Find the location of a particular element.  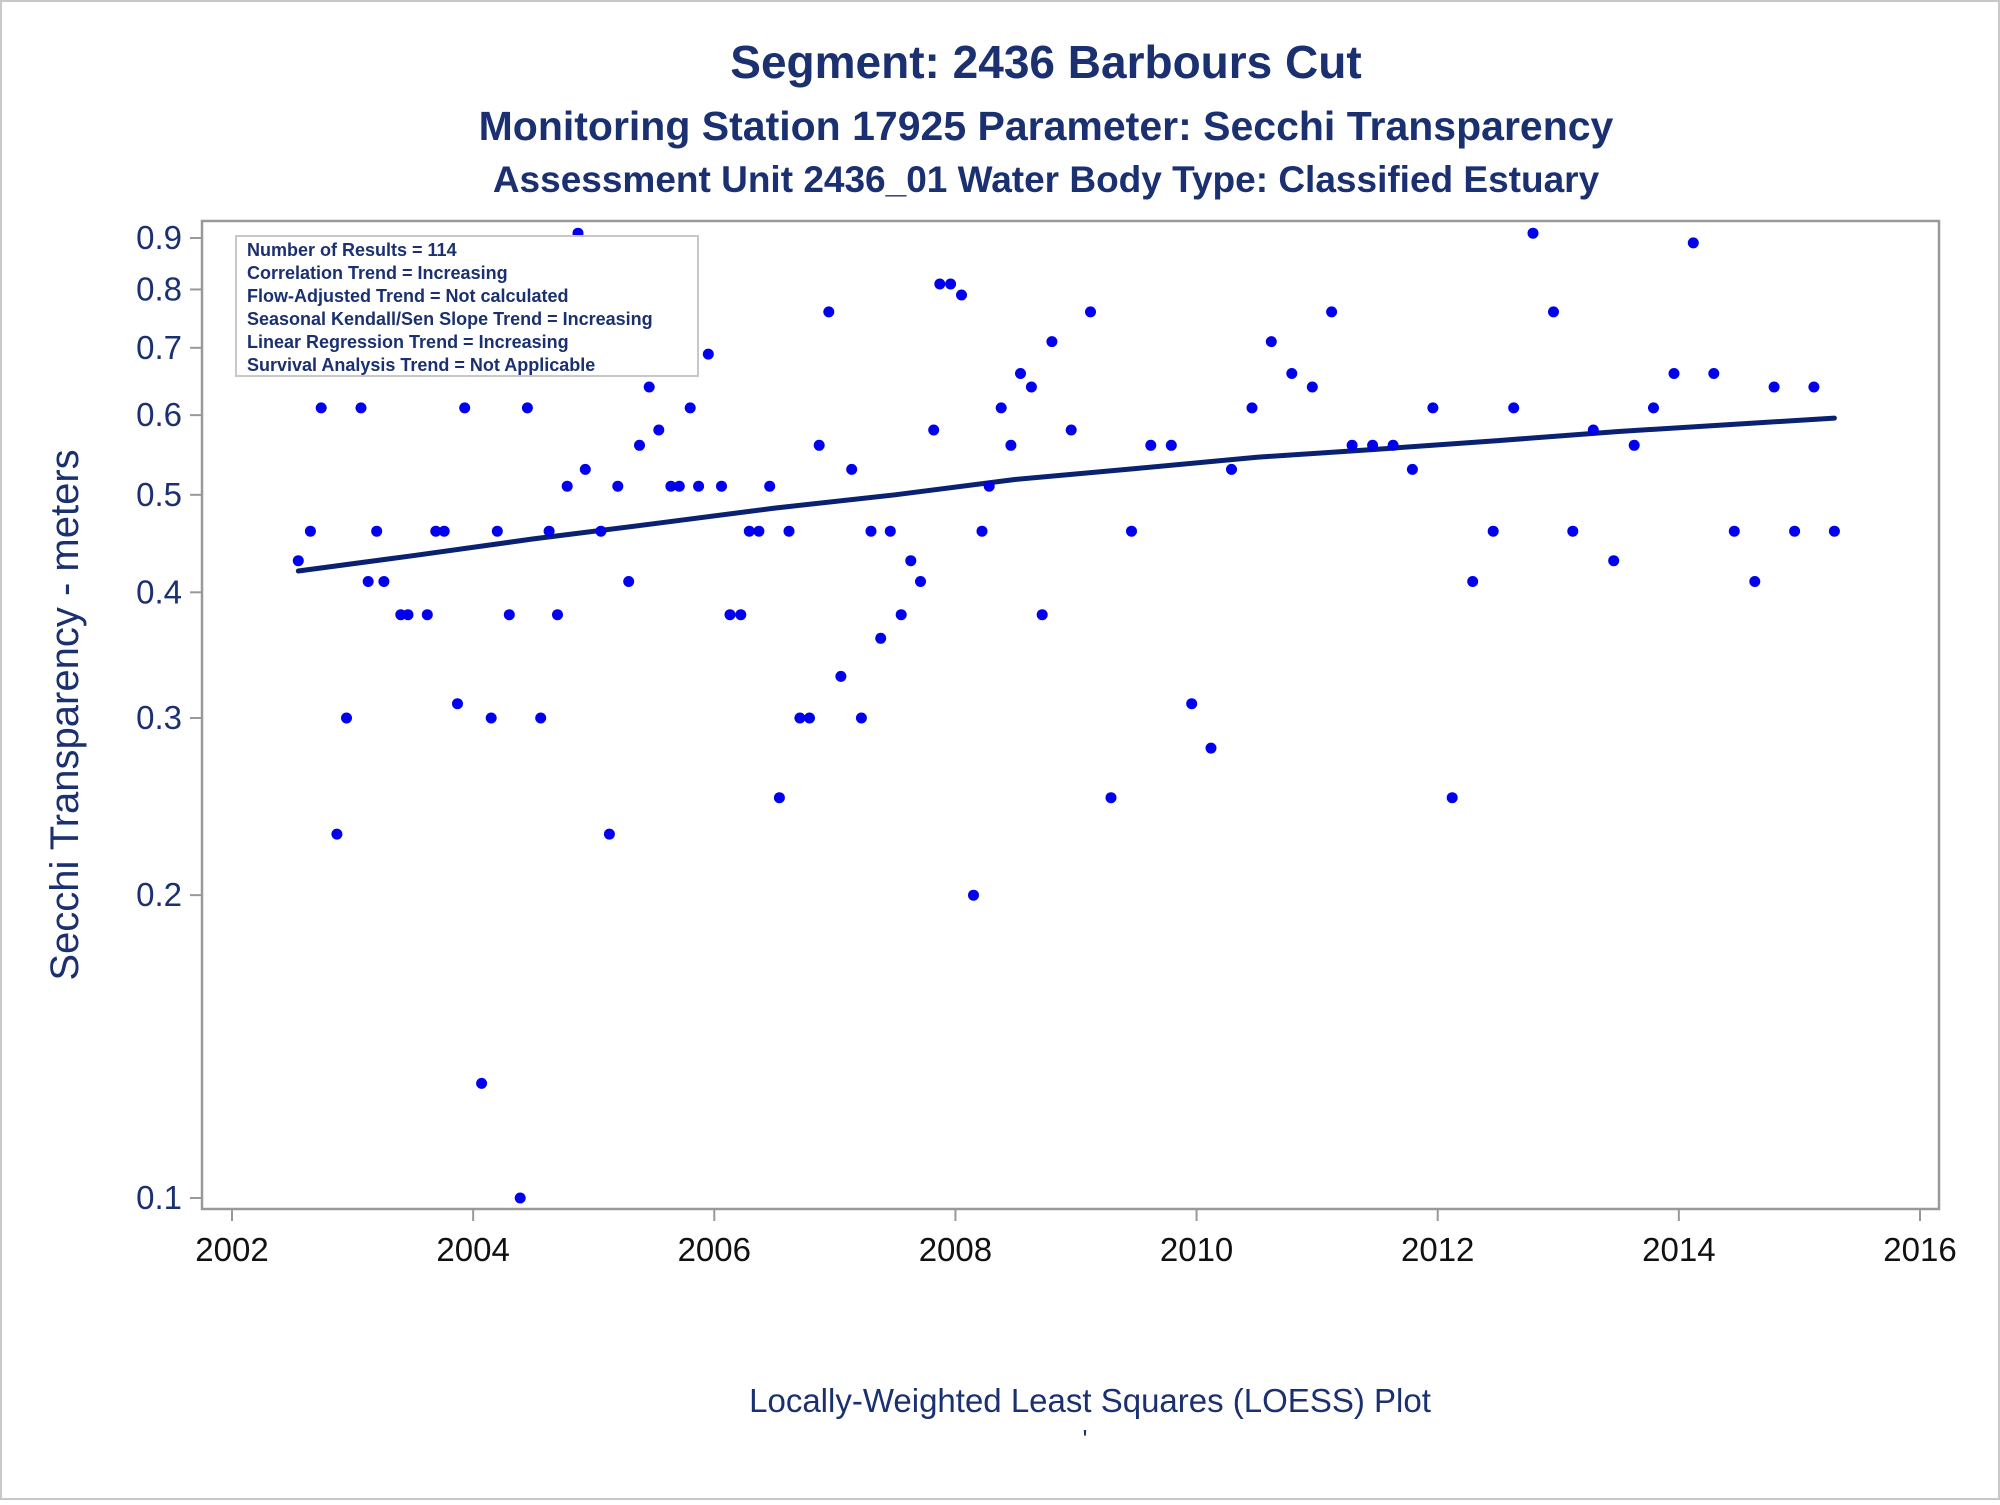

y-tick-label: 0.4 is located at coordinates (159, 591).